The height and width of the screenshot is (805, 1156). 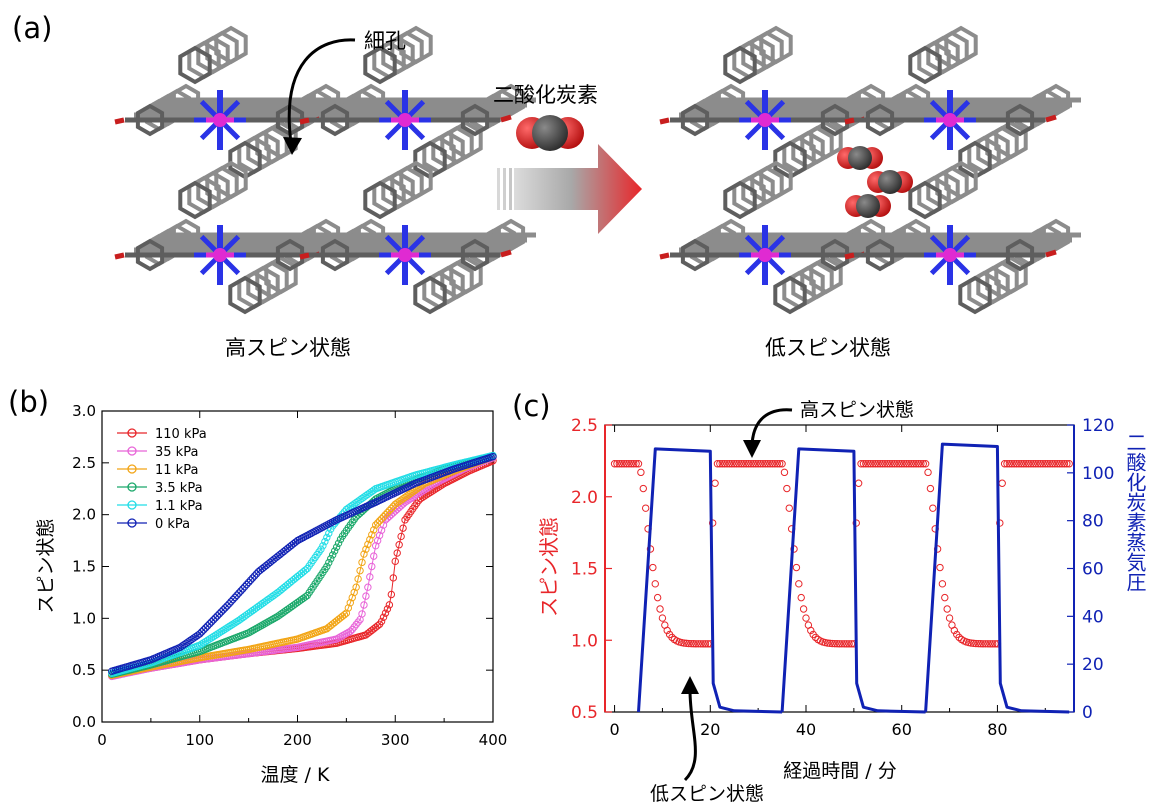 What do you see at coordinates (84, 463) in the screenshot?
I see `y-tick-label: 2.5` at bounding box center [84, 463].